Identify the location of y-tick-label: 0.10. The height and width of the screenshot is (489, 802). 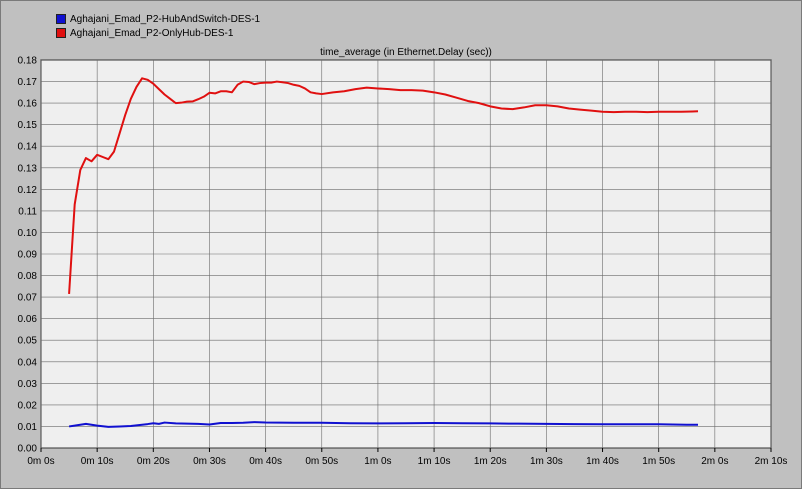
(28, 233).